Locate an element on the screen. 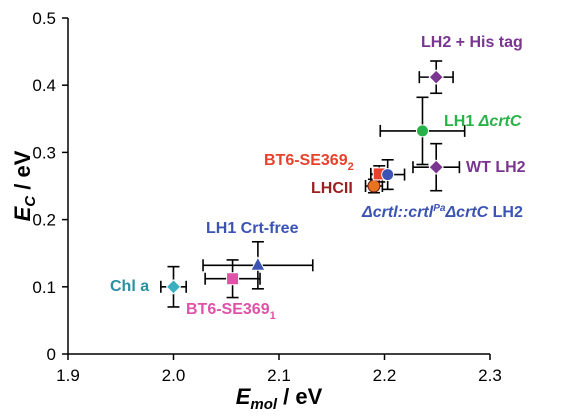 This screenshot has height=417, width=586. label-bt6-se369-2: BT6-SE3692 is located at coordinates (309, 162).